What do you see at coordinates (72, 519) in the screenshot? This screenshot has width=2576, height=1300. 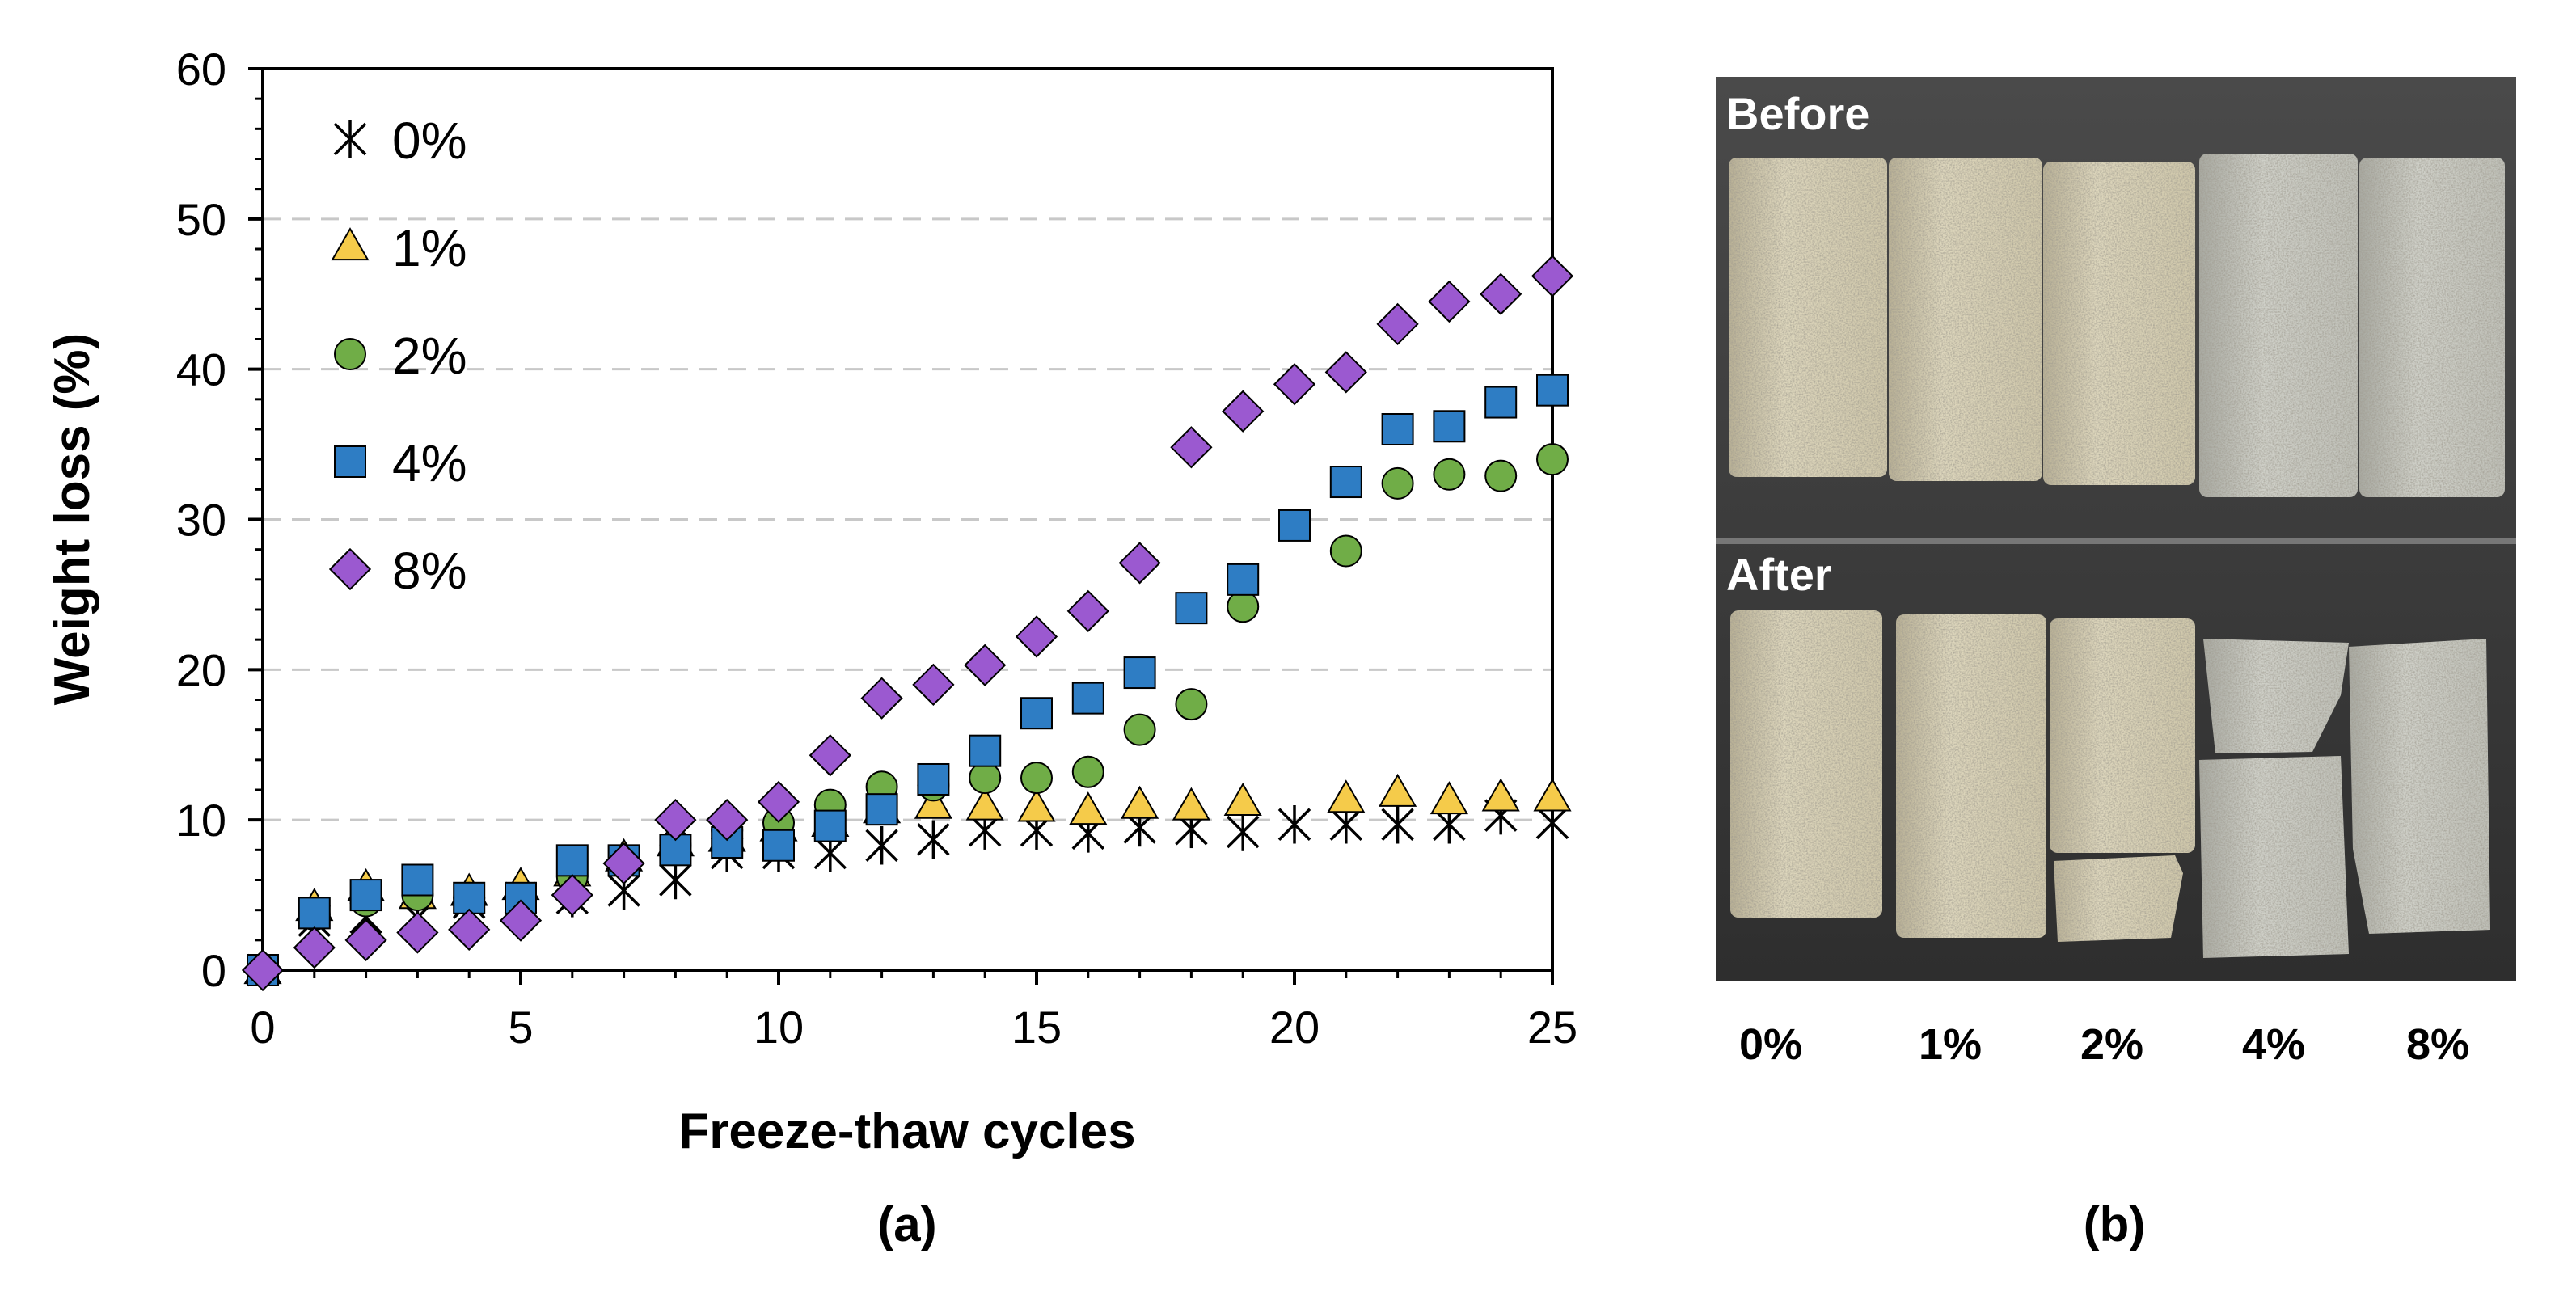 I see `y-axis-label: Weight loss (%)` at bounding box center [72, 519].